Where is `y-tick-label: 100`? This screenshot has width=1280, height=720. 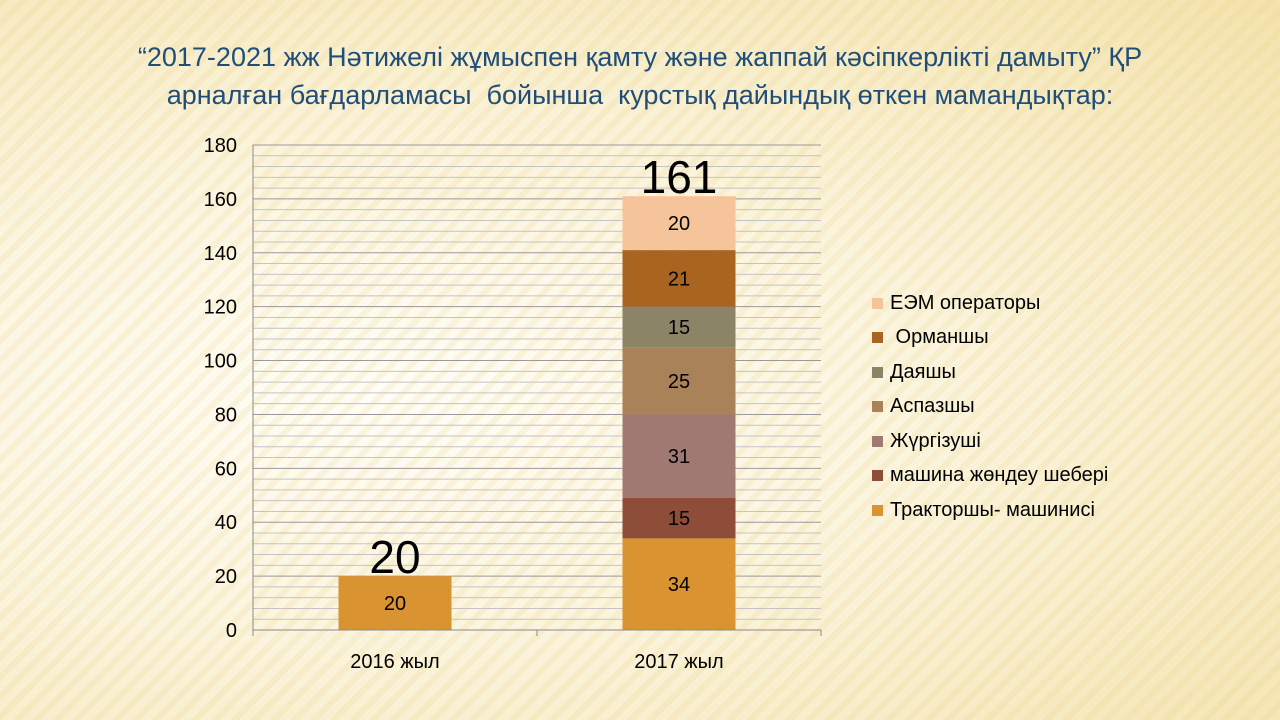 y-tick-label: 100 is located at coordinates (220, 362).